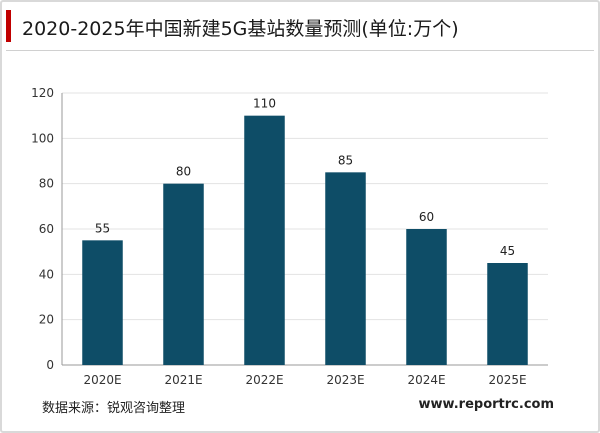  I want to click on data-label: 60, so click(426, 217).